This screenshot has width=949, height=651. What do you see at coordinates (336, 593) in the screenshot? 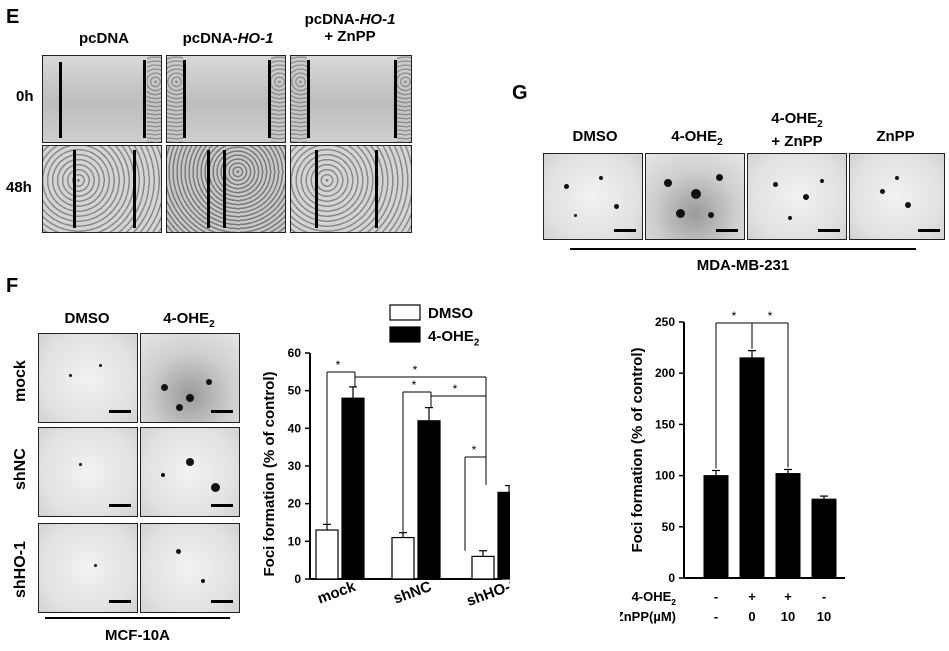
I see `x-tick-label: mock` at bounding box center [336, 593].